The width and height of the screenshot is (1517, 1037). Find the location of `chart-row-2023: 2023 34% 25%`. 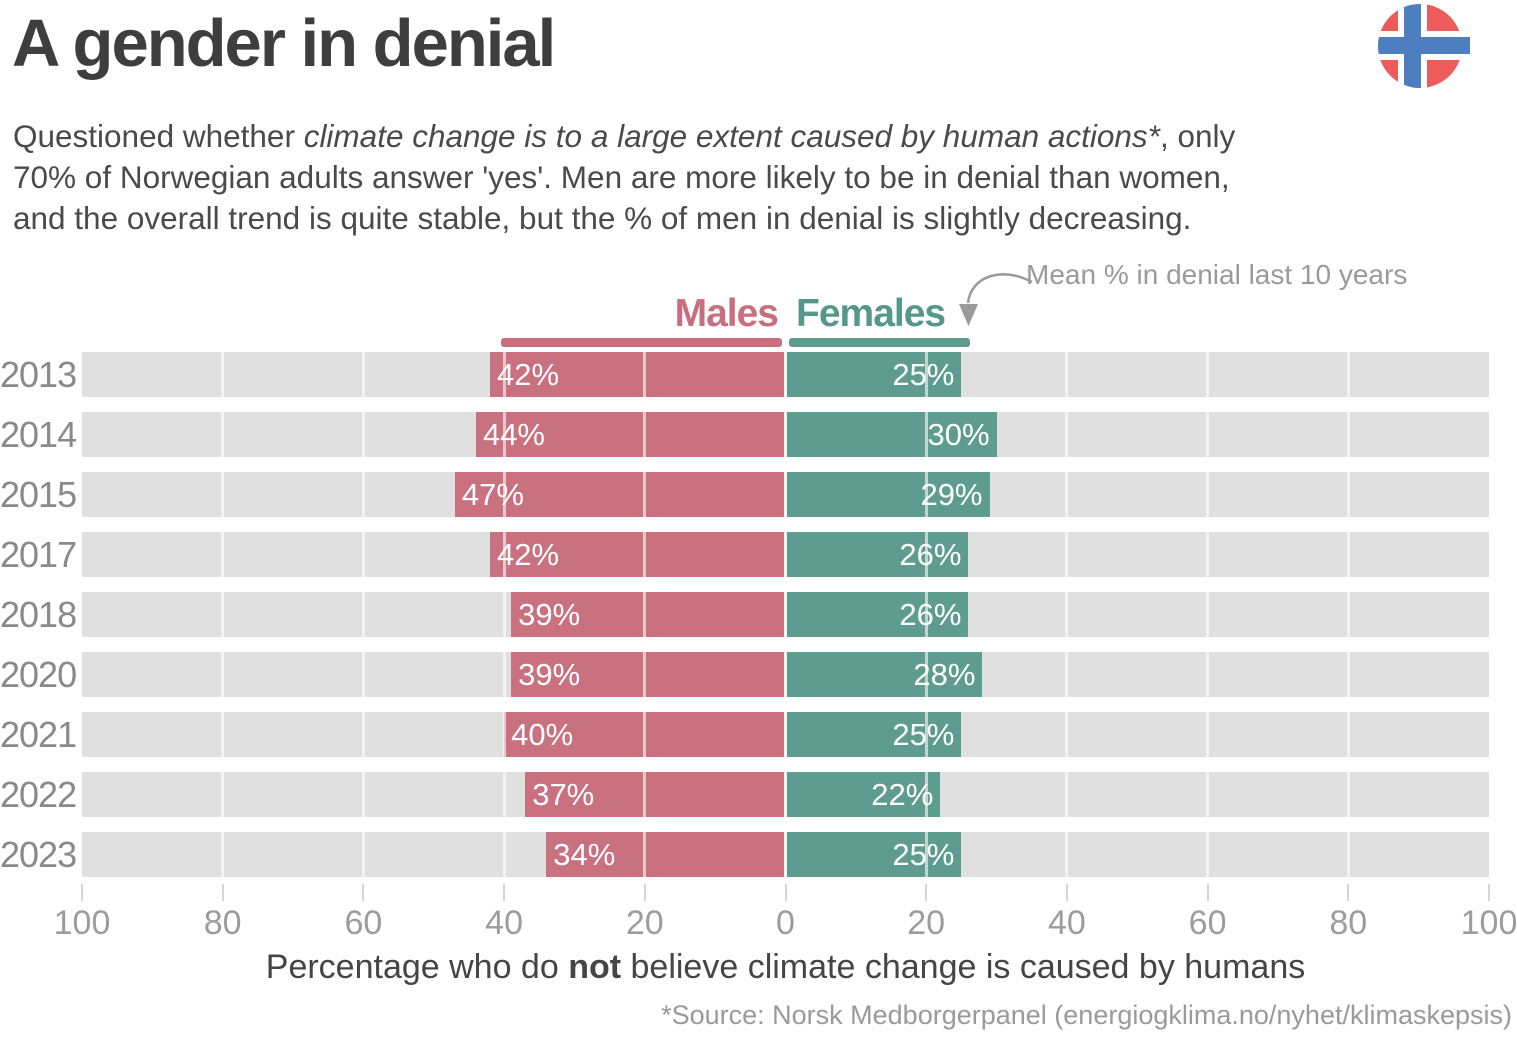

chart-row-2023: 2023 34% 25% is located at coordinates (758, 854).